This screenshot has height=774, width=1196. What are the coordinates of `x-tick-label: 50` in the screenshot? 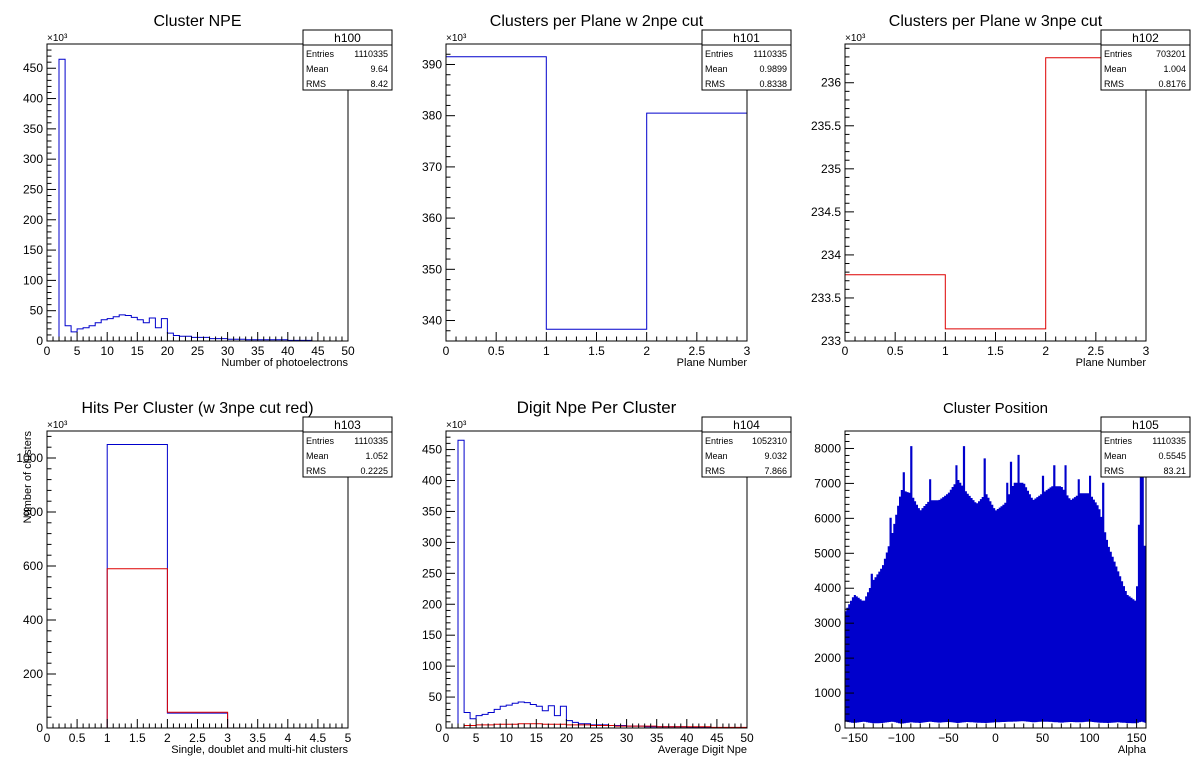 It's located at (1043, 738).